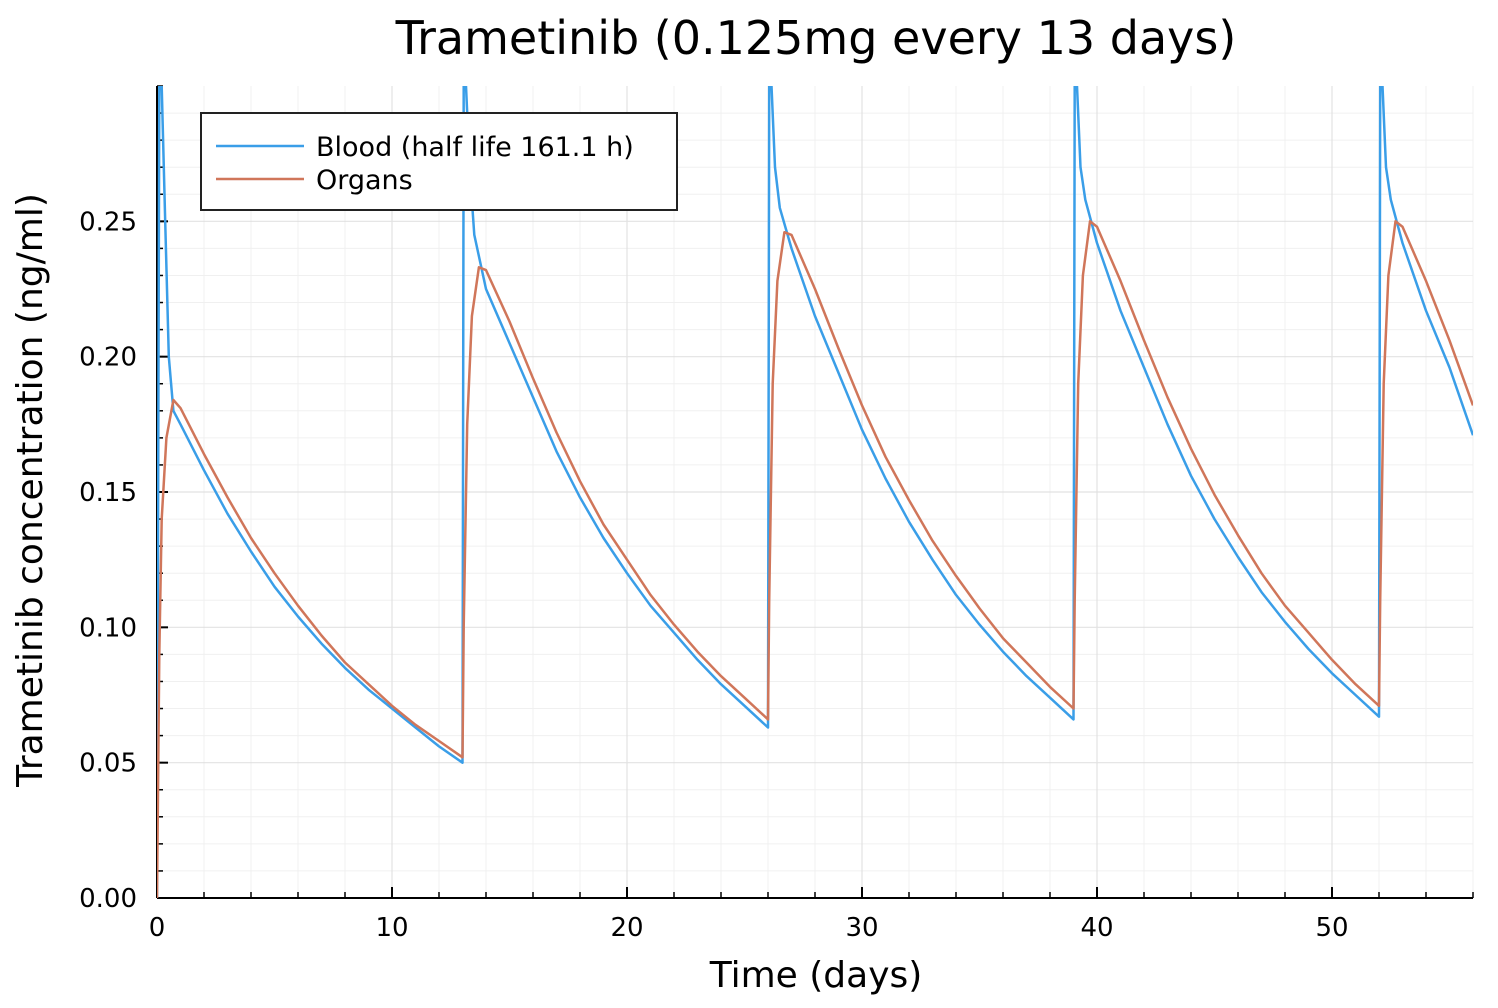  What do you see at coordinates (816, 975) in the screenshot?
I see `x-axis-label: Time (days)` at bounding box center [816, 975].